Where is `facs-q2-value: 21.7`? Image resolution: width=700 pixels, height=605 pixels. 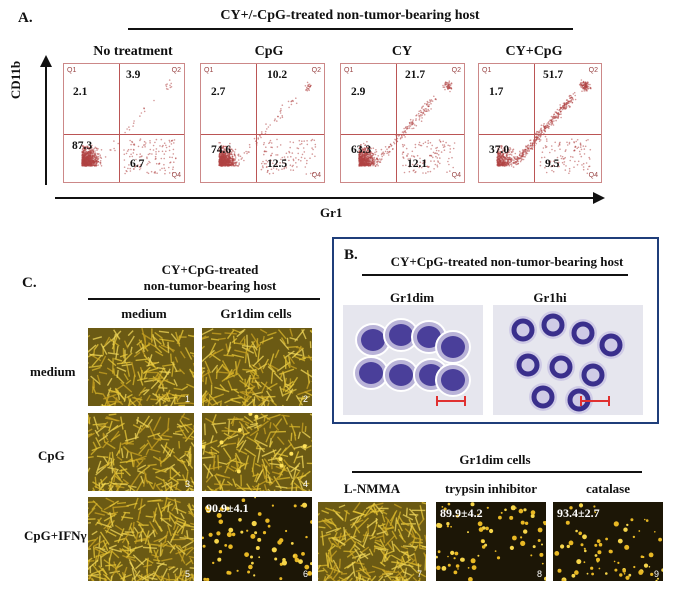 facs-q2-value: 21.7 is located at coordinates (415, 75).